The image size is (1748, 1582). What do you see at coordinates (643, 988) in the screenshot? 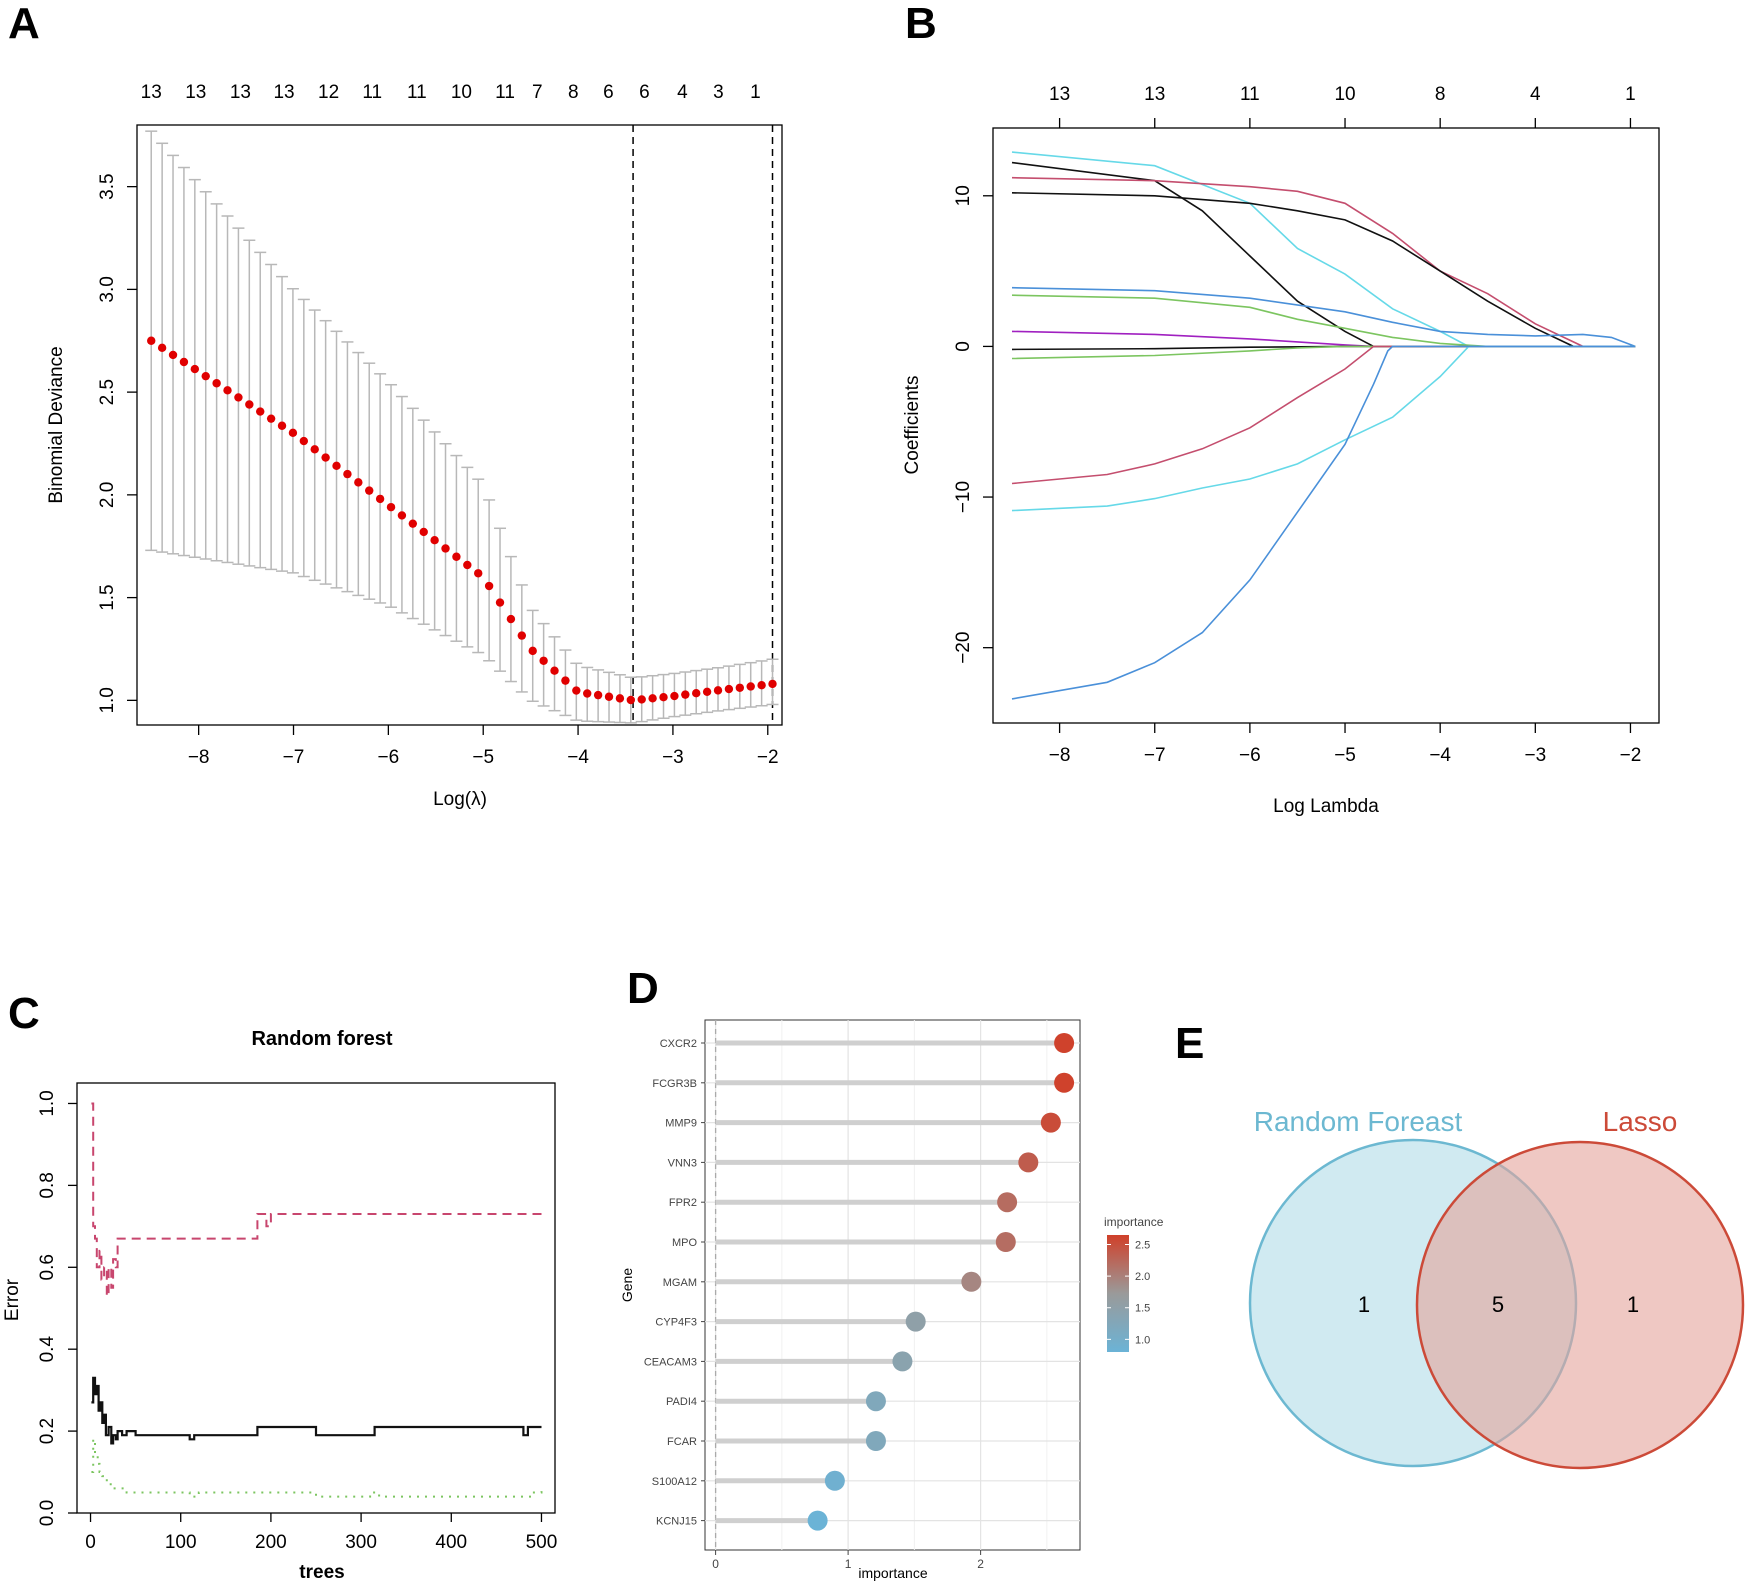
I see `panel-label-d: D` at bounding box center [643, 988].